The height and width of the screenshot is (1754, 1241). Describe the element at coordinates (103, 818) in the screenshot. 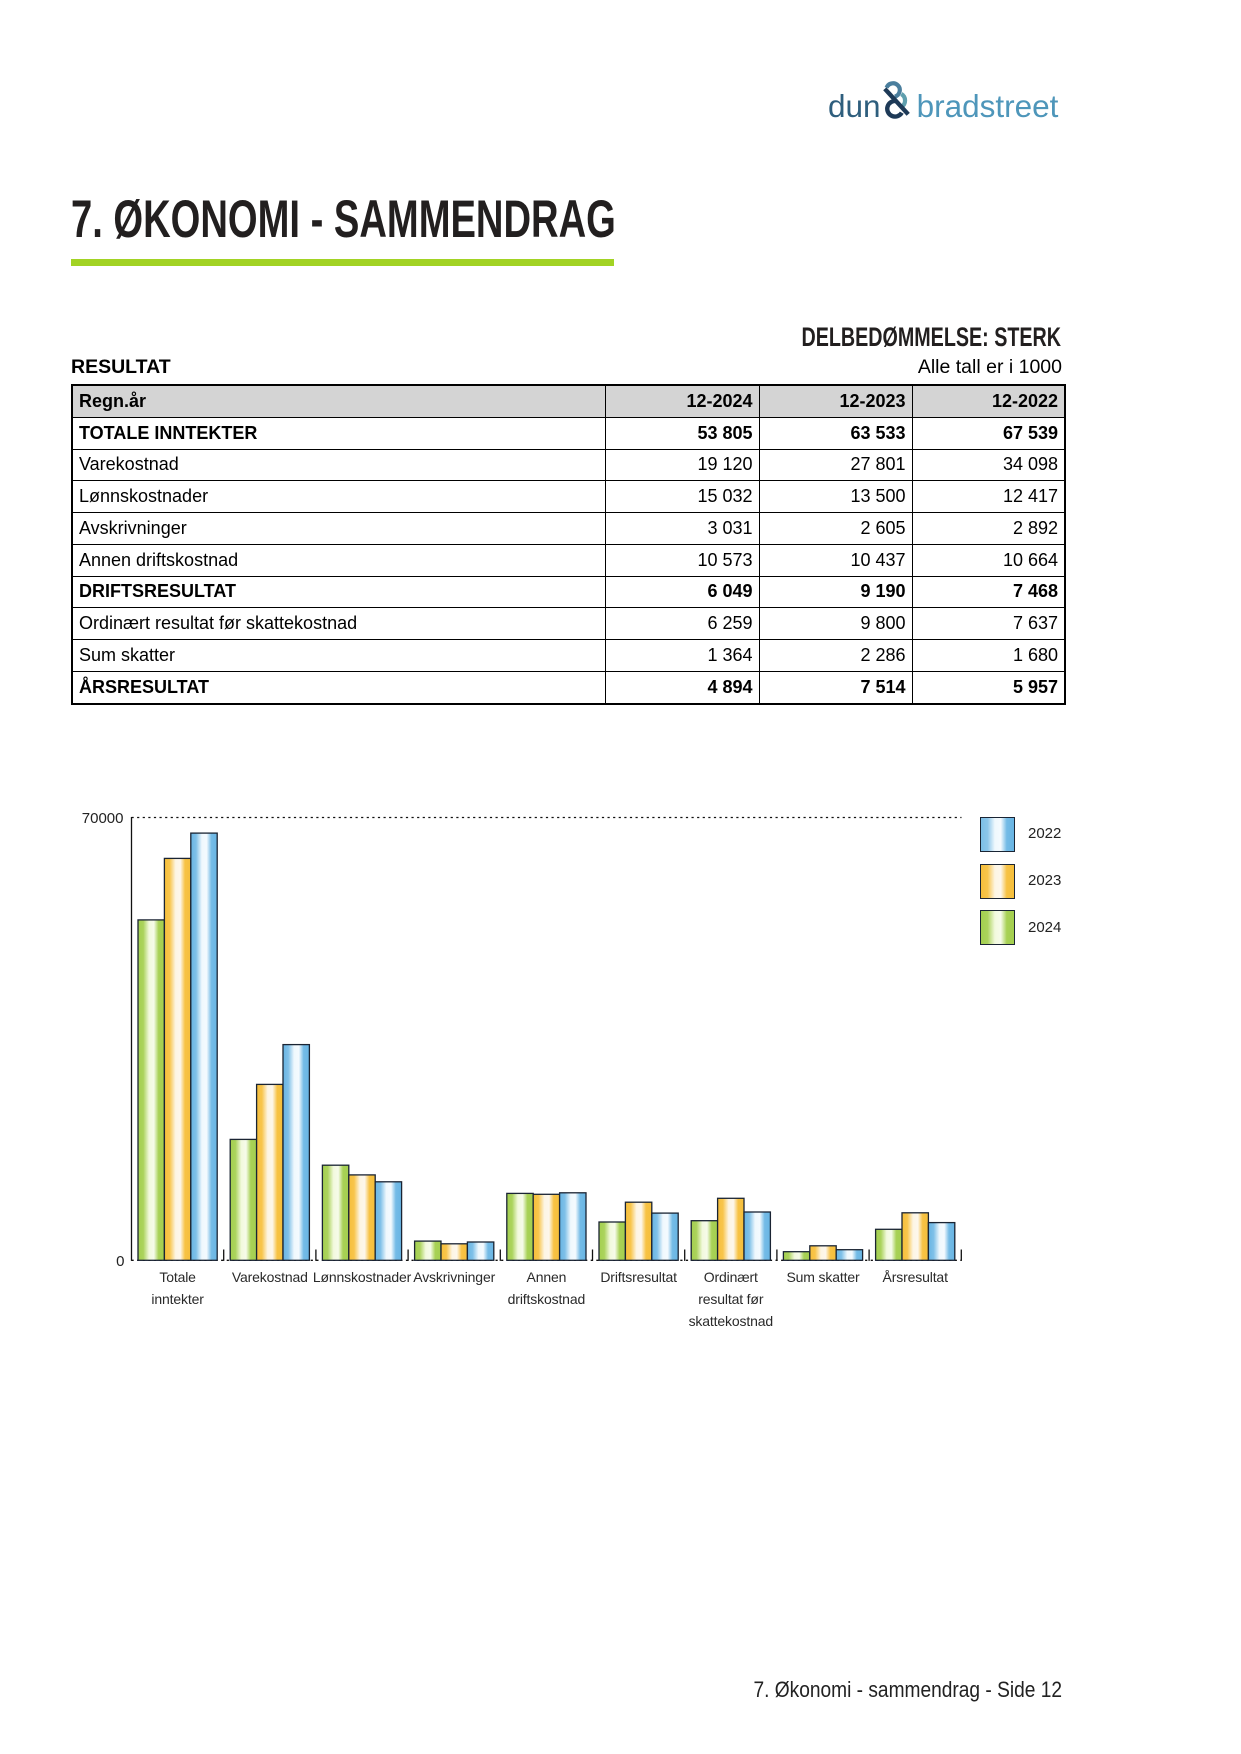

I see `svg-text: 70000` at that location.